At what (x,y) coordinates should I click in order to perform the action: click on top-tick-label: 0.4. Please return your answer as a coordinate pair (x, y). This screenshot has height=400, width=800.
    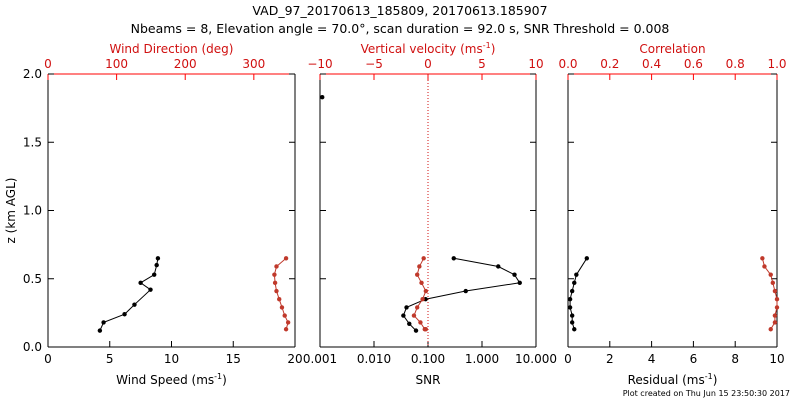
    Looking at the image, I should click on (651, 64).